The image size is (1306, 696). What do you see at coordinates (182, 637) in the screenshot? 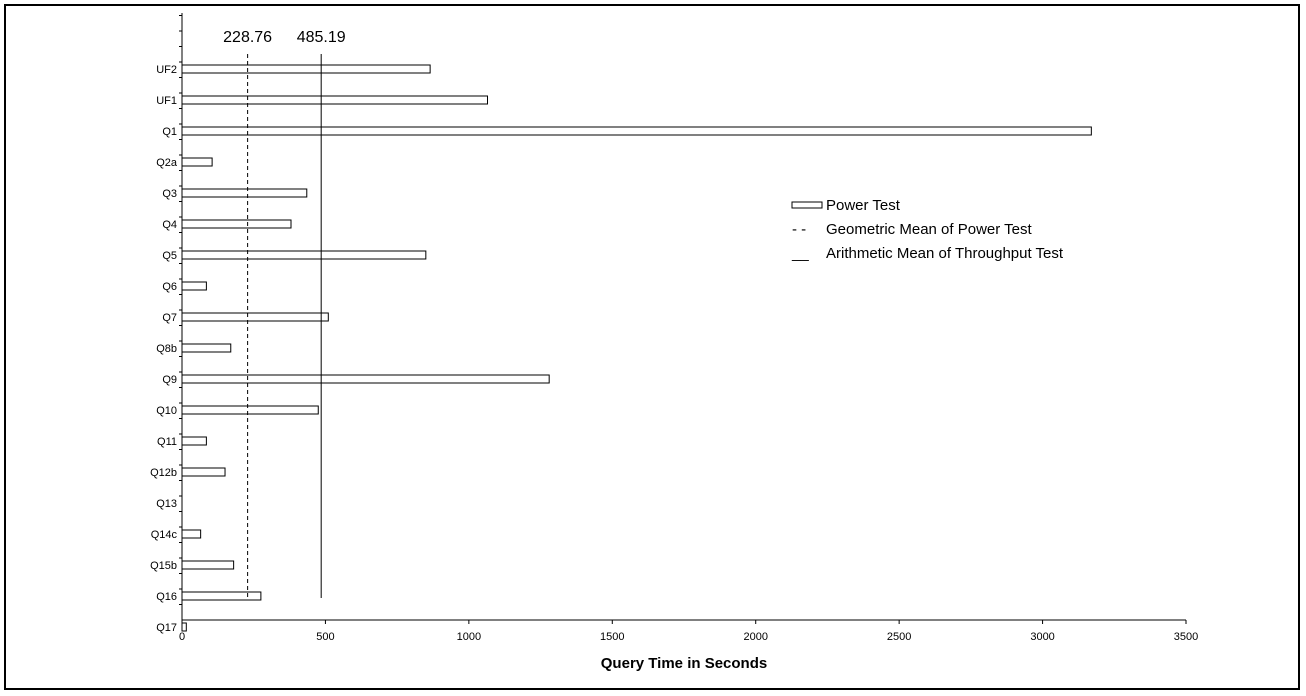
I see `x-tick-label: 0` at bounding box center [182, 637].